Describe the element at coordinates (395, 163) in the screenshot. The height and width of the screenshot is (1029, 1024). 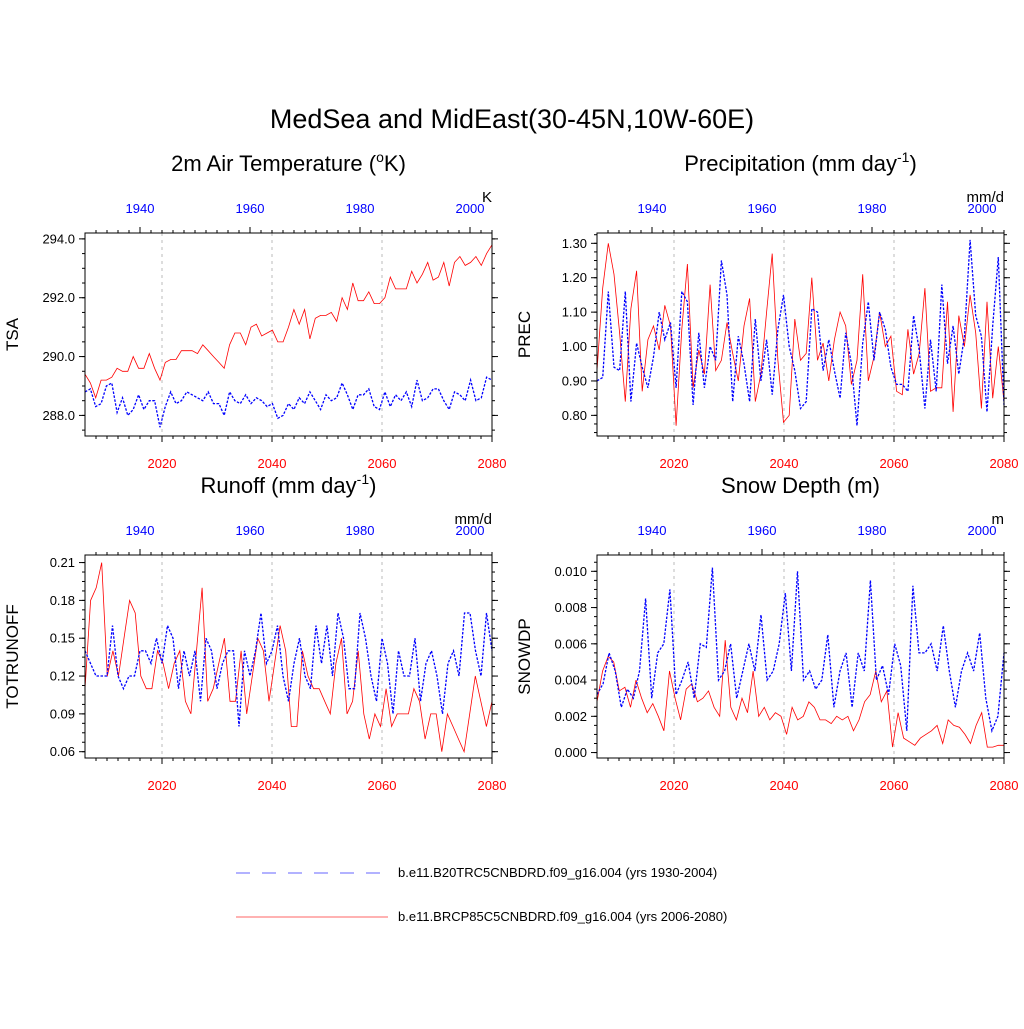
I see `tsa-title-tail: K)` at that location.